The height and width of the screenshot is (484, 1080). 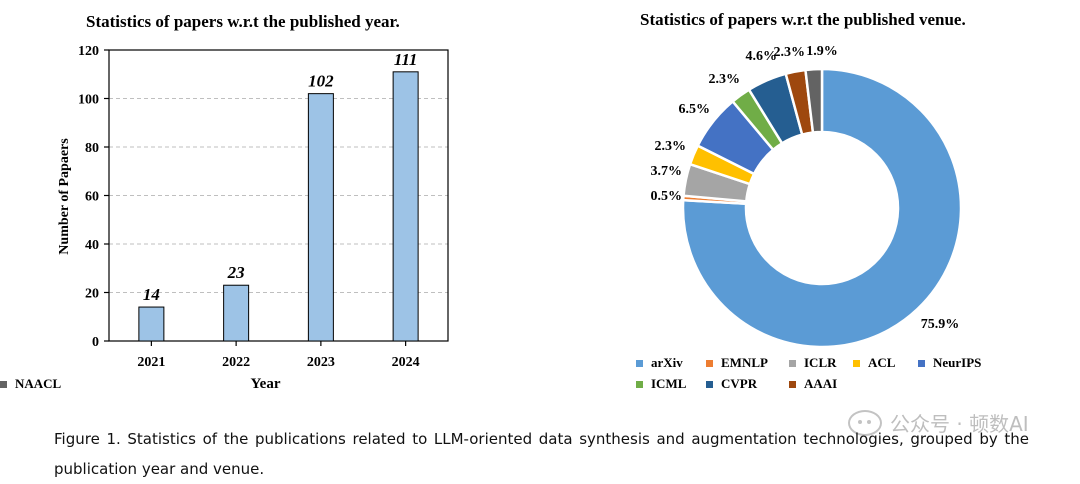 What do you see at coordinates (821, 383) in the screenshot?
I see `legend-label: AAAI` at bounding box center [821, 383].